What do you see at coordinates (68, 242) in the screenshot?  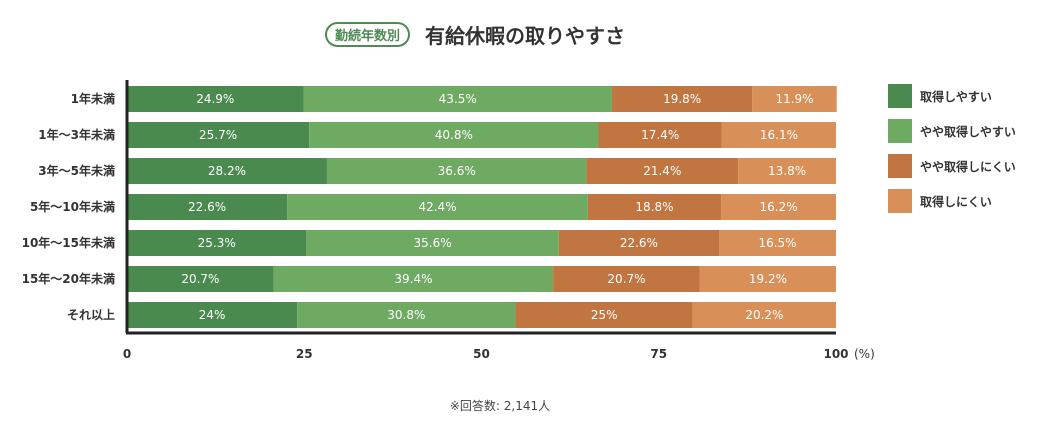 I see `category-label: 10年〜15年未満` at bounding box center [68, 242].